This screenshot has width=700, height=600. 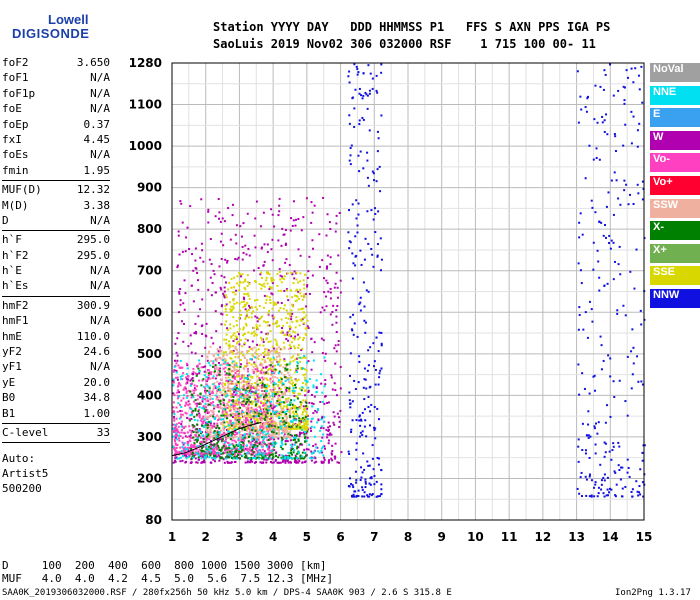 What do you see at coordinates (25, 432) in the screenshot?
I see `param-key: C-level` at bounding box center [25, 432].